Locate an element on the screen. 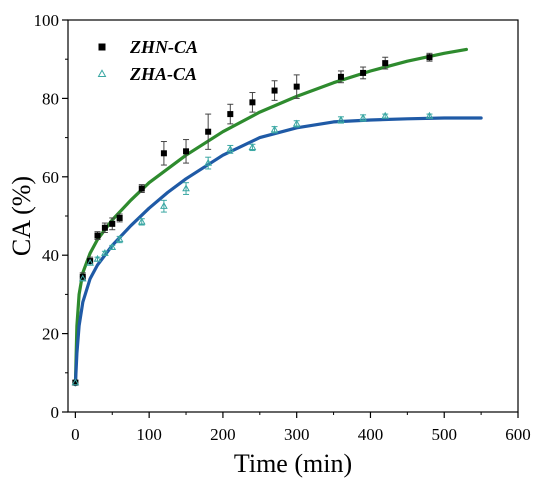 The width and height of the screenshot is (550, 483). legend-label-zha-ca: ZHA-CA is located at coordinates (163, 74).